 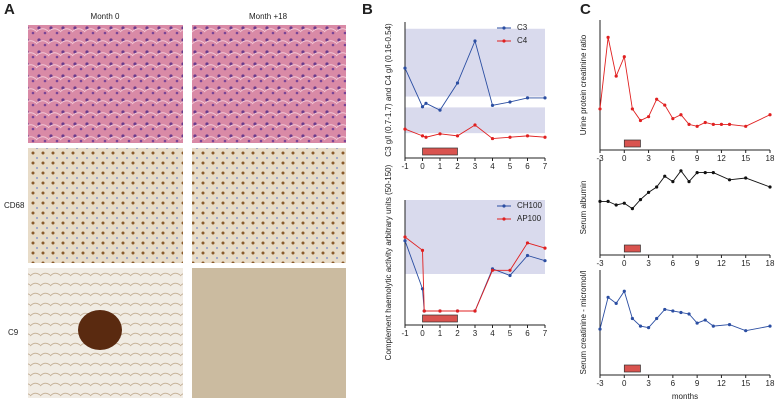 What do you see at coordinates (745, 158) in the screenshot?
I see `x-tick-label: 15` at bounding box center [745, 158].